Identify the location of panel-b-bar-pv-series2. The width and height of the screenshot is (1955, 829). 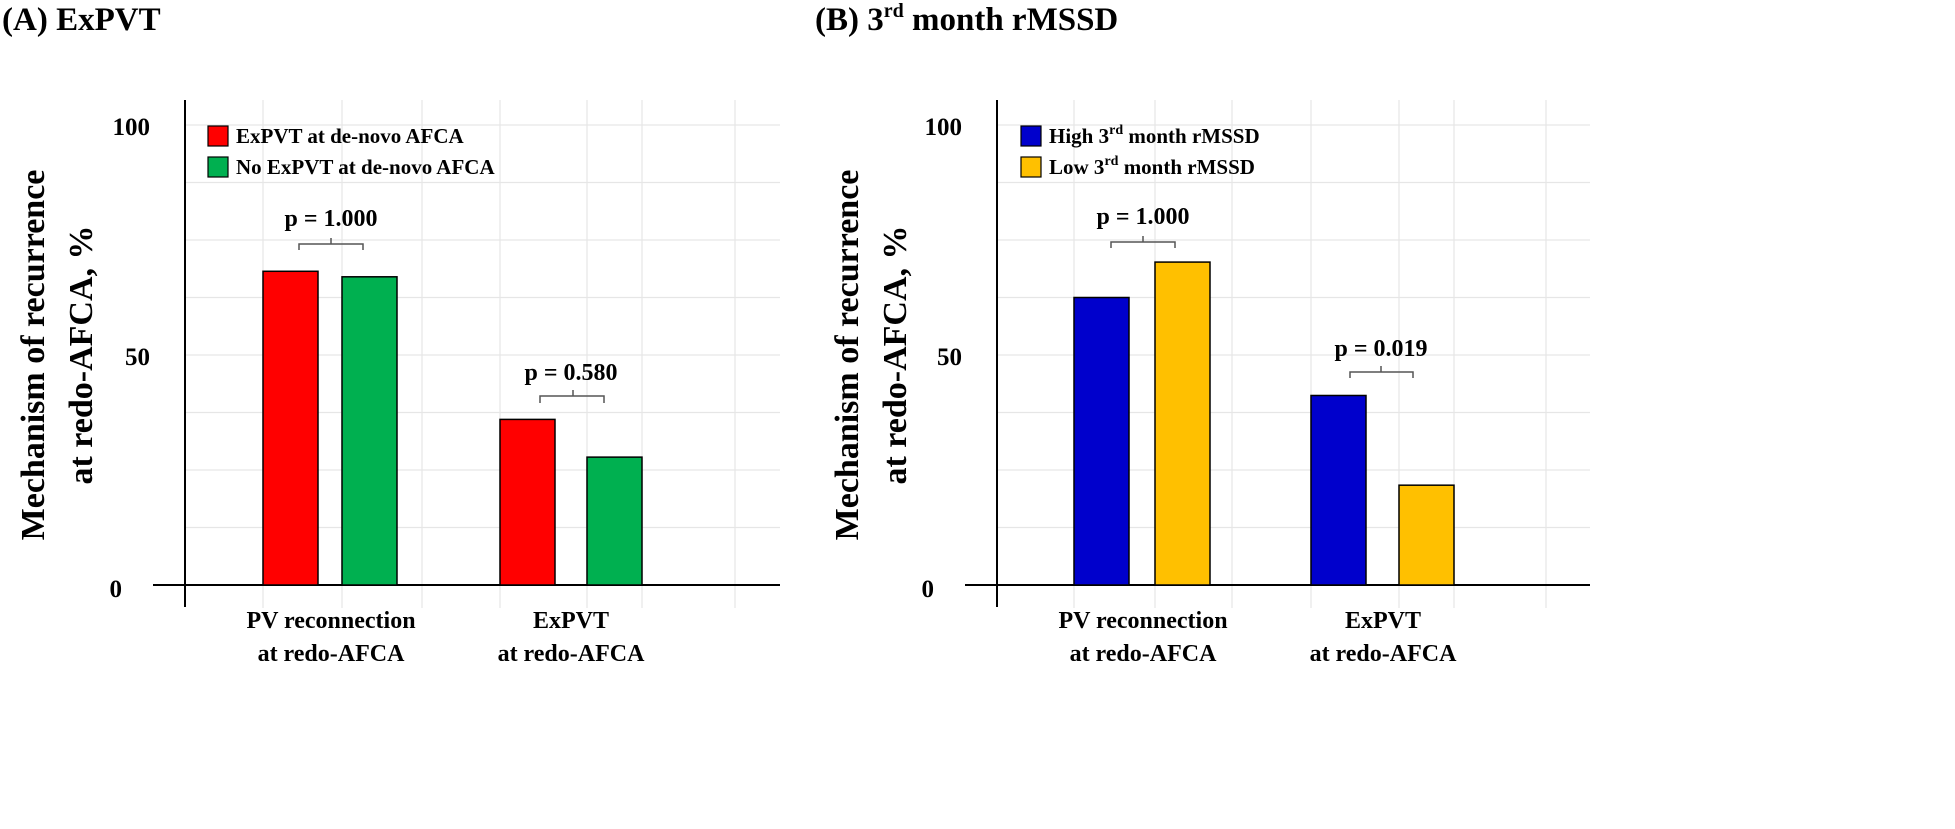
(1182, 423).